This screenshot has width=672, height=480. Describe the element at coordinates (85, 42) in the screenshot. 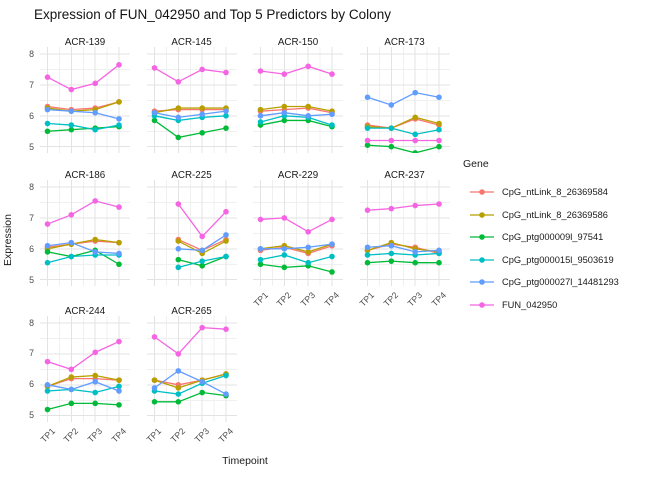

I see `facet-label: ACR-139` at that location.